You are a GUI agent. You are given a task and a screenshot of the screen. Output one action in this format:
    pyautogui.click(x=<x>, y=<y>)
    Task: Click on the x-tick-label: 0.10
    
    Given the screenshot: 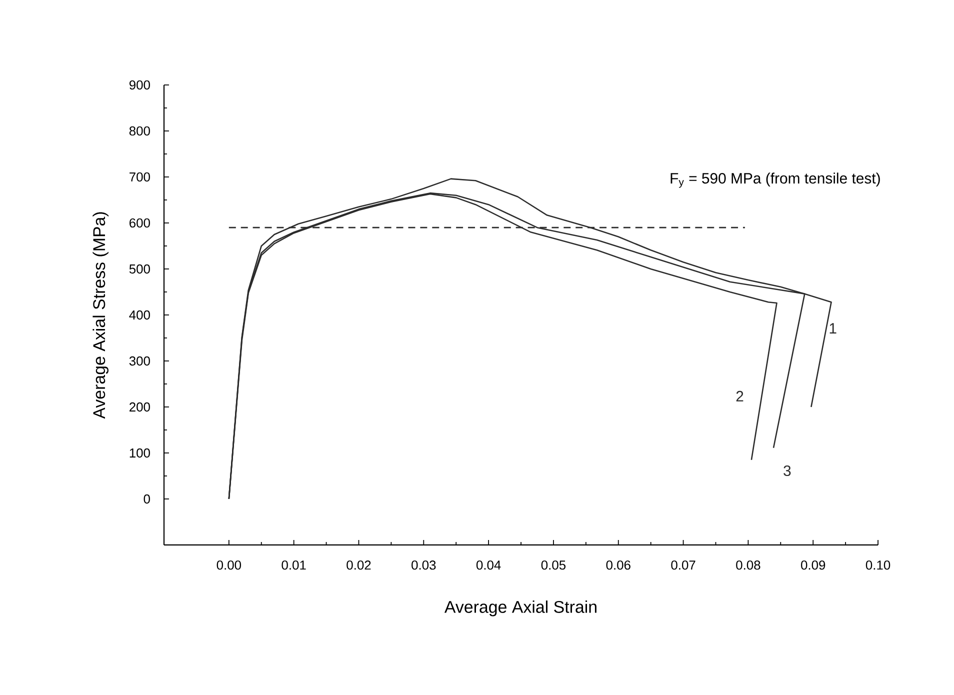 What is the action you would take?
    pyautogui.click(x=878, y=565)
    